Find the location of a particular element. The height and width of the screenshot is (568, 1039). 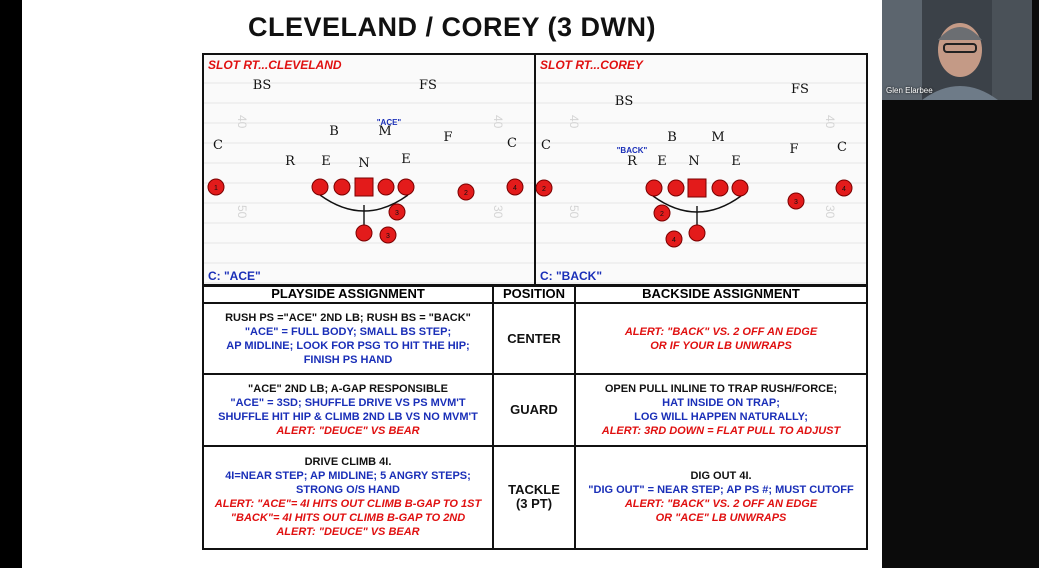

backside-assignment-cell-line: OPEN PULL INLINE TO TRAP RUSH/FORCE; is located at coordinates (721, 388).